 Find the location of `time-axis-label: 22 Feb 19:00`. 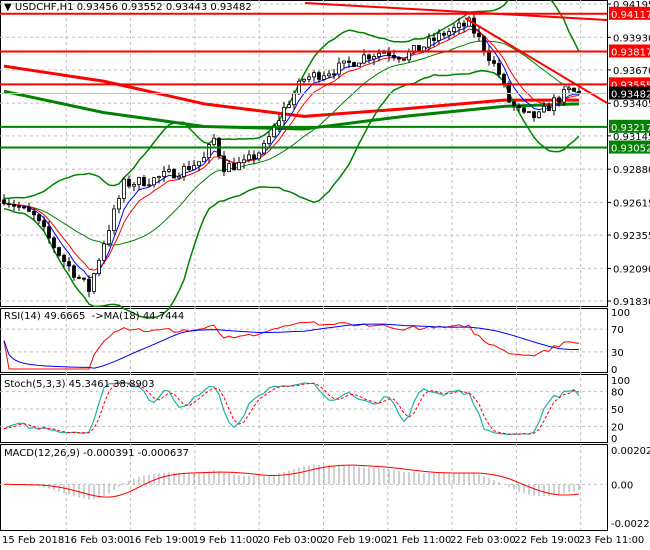

time-axis-label: 22 Feb 19:00 is located at coordinates (547, 540).